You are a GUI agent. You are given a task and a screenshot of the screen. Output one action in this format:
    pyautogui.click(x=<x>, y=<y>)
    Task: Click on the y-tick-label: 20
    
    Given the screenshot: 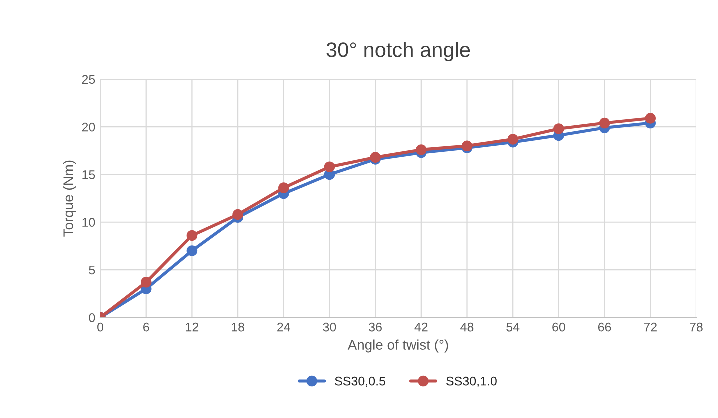 What is the action you would take?
    pyautogui.click(x=89, y=127)
    